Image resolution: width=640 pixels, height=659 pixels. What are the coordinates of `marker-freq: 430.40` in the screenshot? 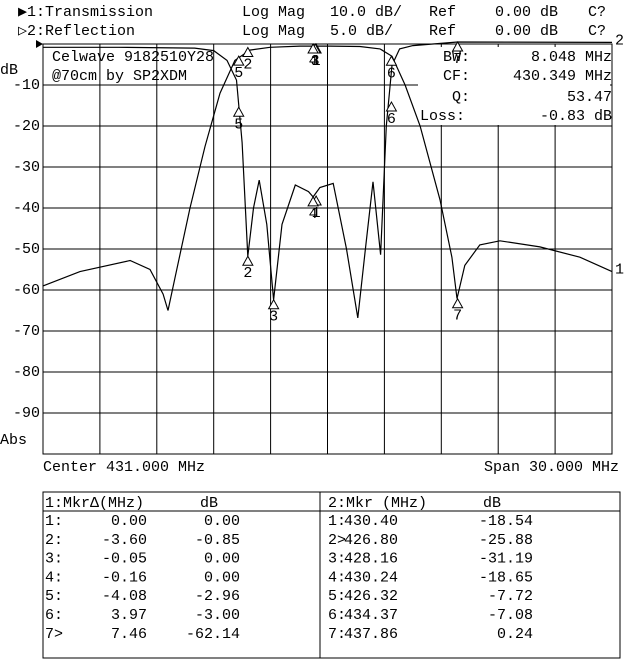 It's located at (371, 521).